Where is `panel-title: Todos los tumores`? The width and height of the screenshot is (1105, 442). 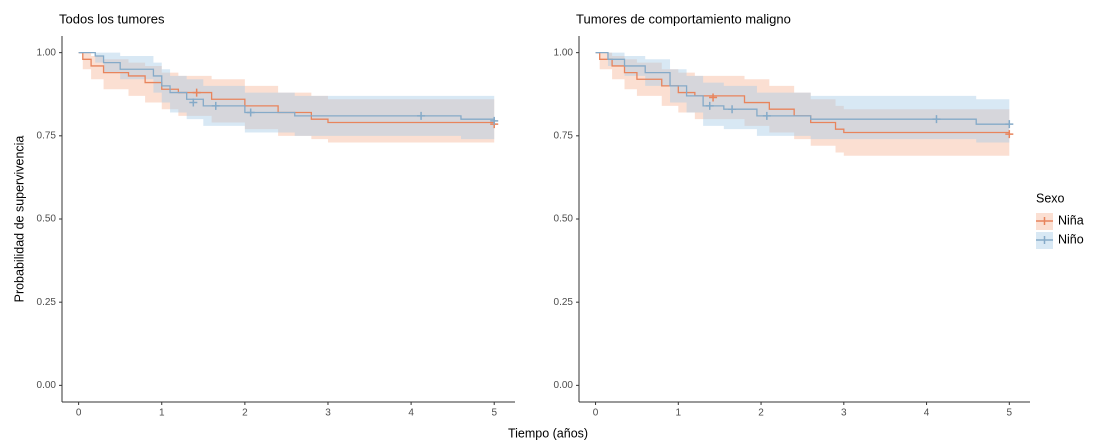
panel-title: Todos los tumores is located at coordinates (112, 18).